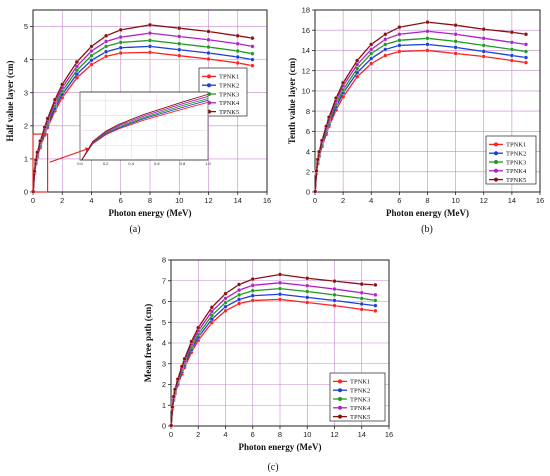  I want to click on legend-label: TPNK4, so click(516, 171).